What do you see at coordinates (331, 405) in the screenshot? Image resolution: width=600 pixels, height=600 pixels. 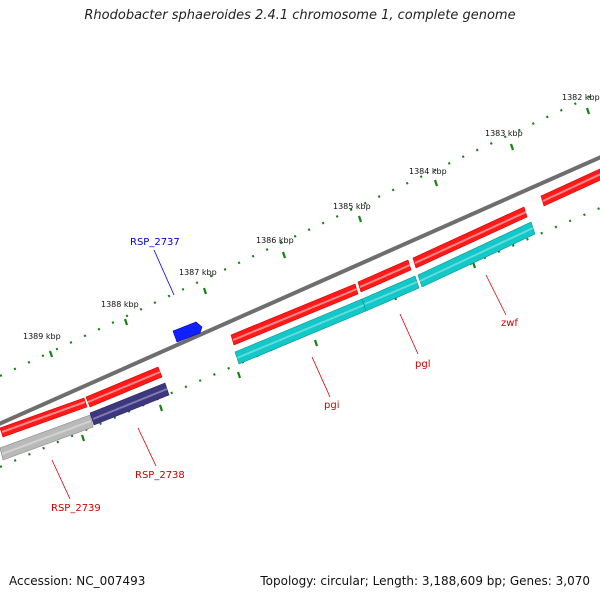 I see `gene-label-pgi: pgi` at bounding box center [331, 405].